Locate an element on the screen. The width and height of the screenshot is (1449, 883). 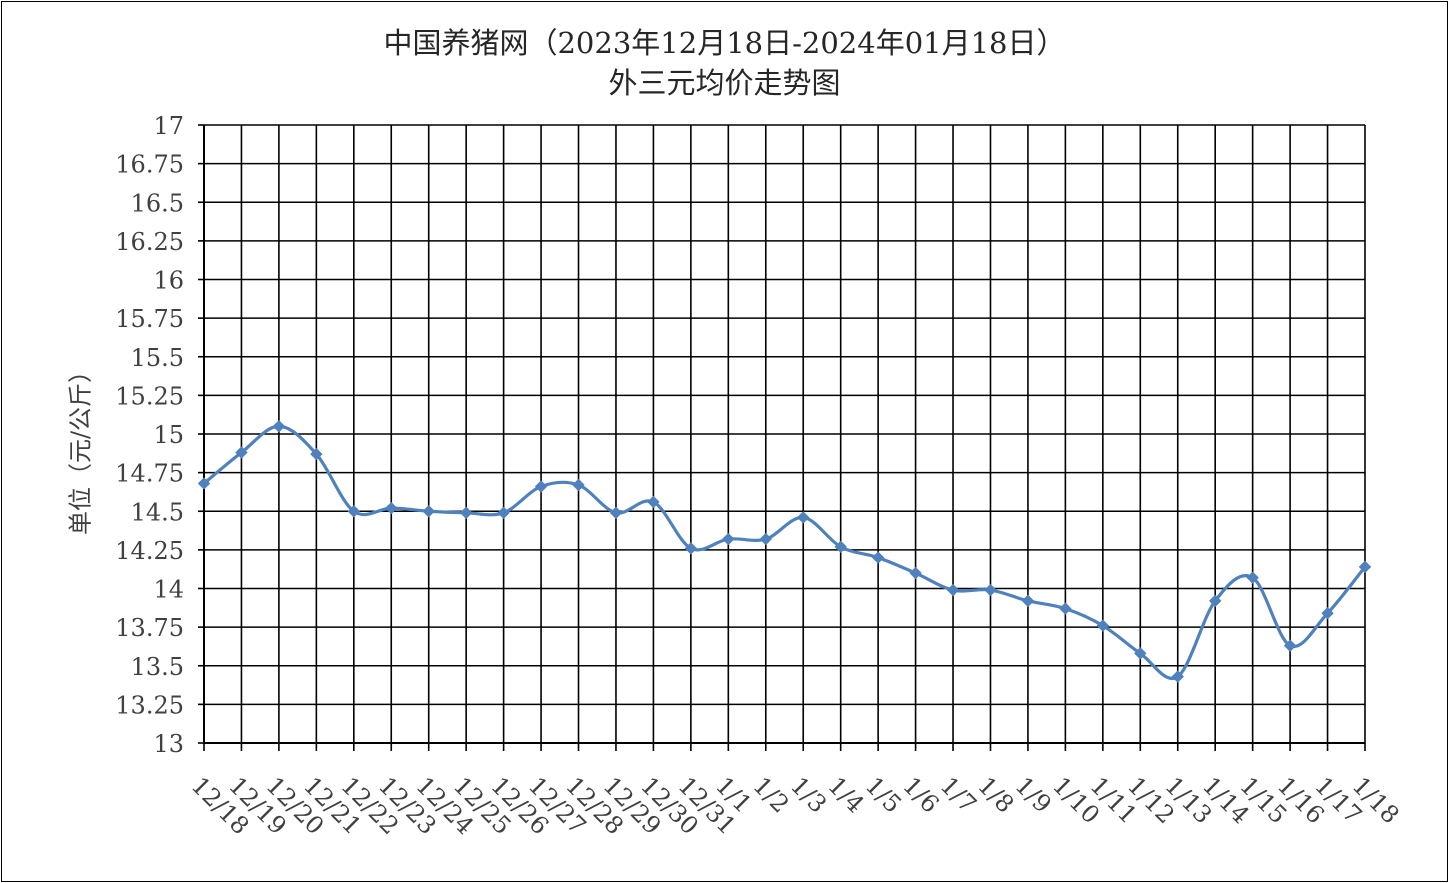
chart-title: 中国养猪网（2023年12月18日-2024年01月18日） is located at coordinates (724, 43).